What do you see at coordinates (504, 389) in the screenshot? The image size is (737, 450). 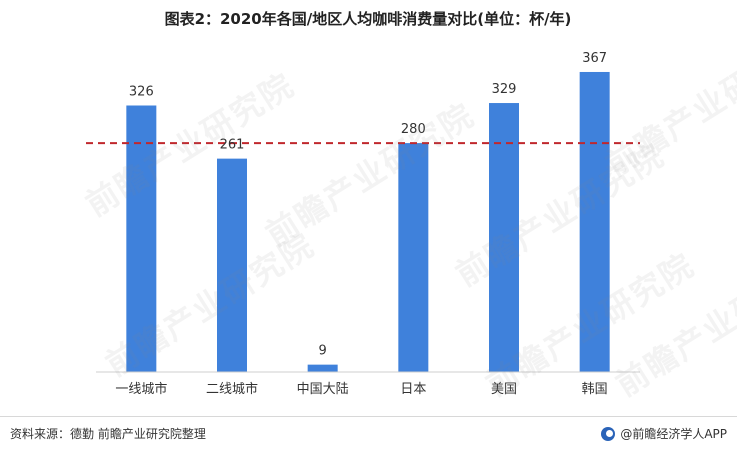 I see `x-tick-label-4: 美国` at bounding box center [504, 389].